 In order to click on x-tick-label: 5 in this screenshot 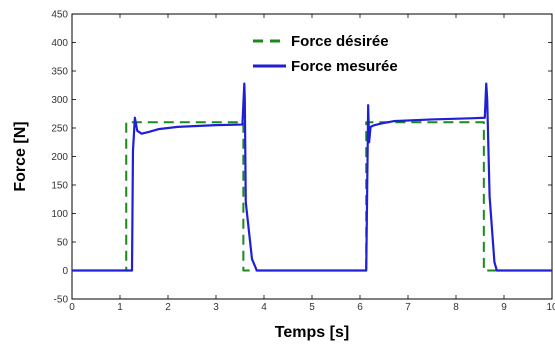, I will do `click(312, 307)`.